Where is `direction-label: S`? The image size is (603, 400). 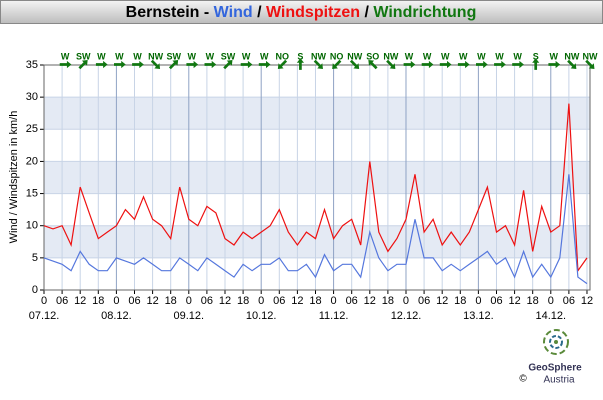
direction-label: S is located at coordinates (536, 56).